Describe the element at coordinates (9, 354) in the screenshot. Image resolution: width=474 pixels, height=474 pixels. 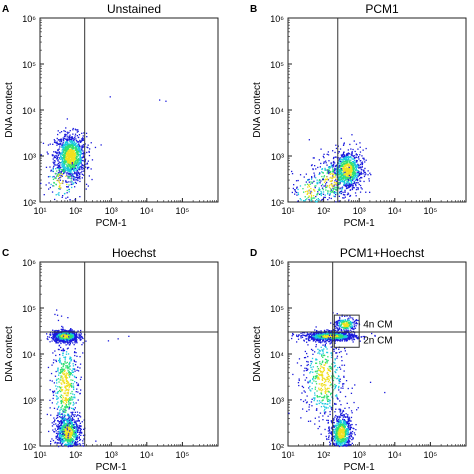
I see `y-axis-label: DNA contect` at that location.